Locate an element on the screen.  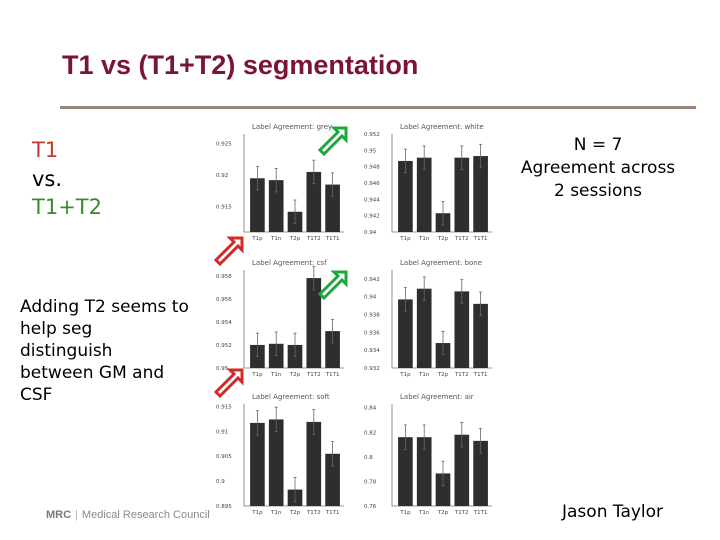
chart-title: Label Agreement: soft is located at coordinates (291, 397).